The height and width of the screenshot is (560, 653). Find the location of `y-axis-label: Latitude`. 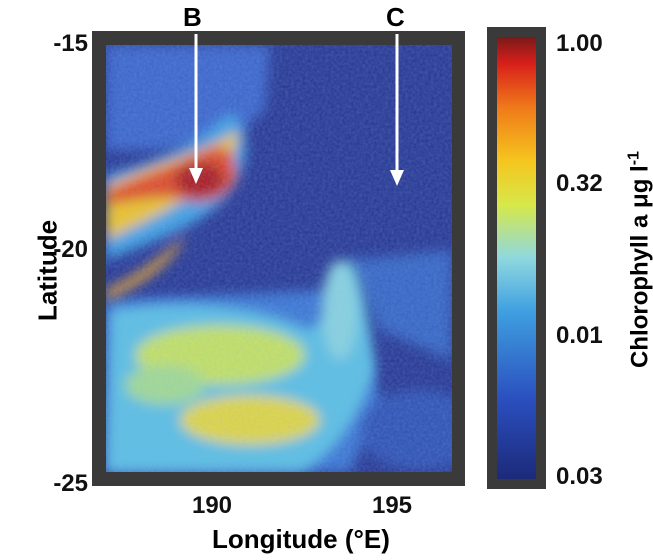

y-axis-label: Latitude is located at coordinates (47, 270).